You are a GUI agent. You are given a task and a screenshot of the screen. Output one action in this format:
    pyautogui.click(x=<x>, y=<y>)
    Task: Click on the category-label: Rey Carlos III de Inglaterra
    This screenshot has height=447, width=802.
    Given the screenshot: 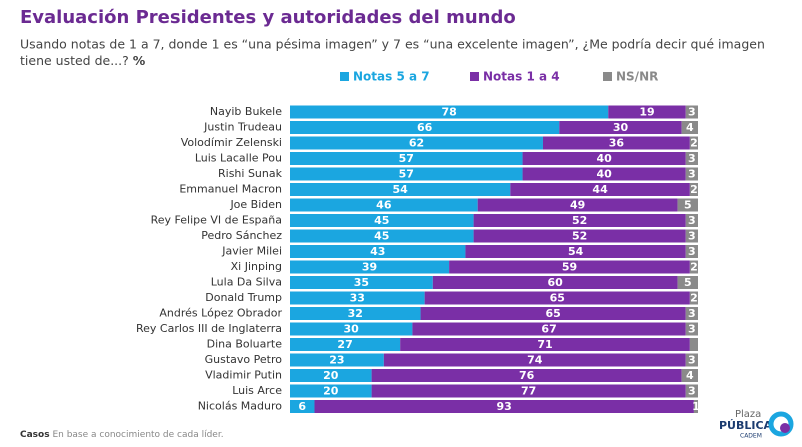 What is the action you would take?
    pyautogui.click(x=209, y=328)
    